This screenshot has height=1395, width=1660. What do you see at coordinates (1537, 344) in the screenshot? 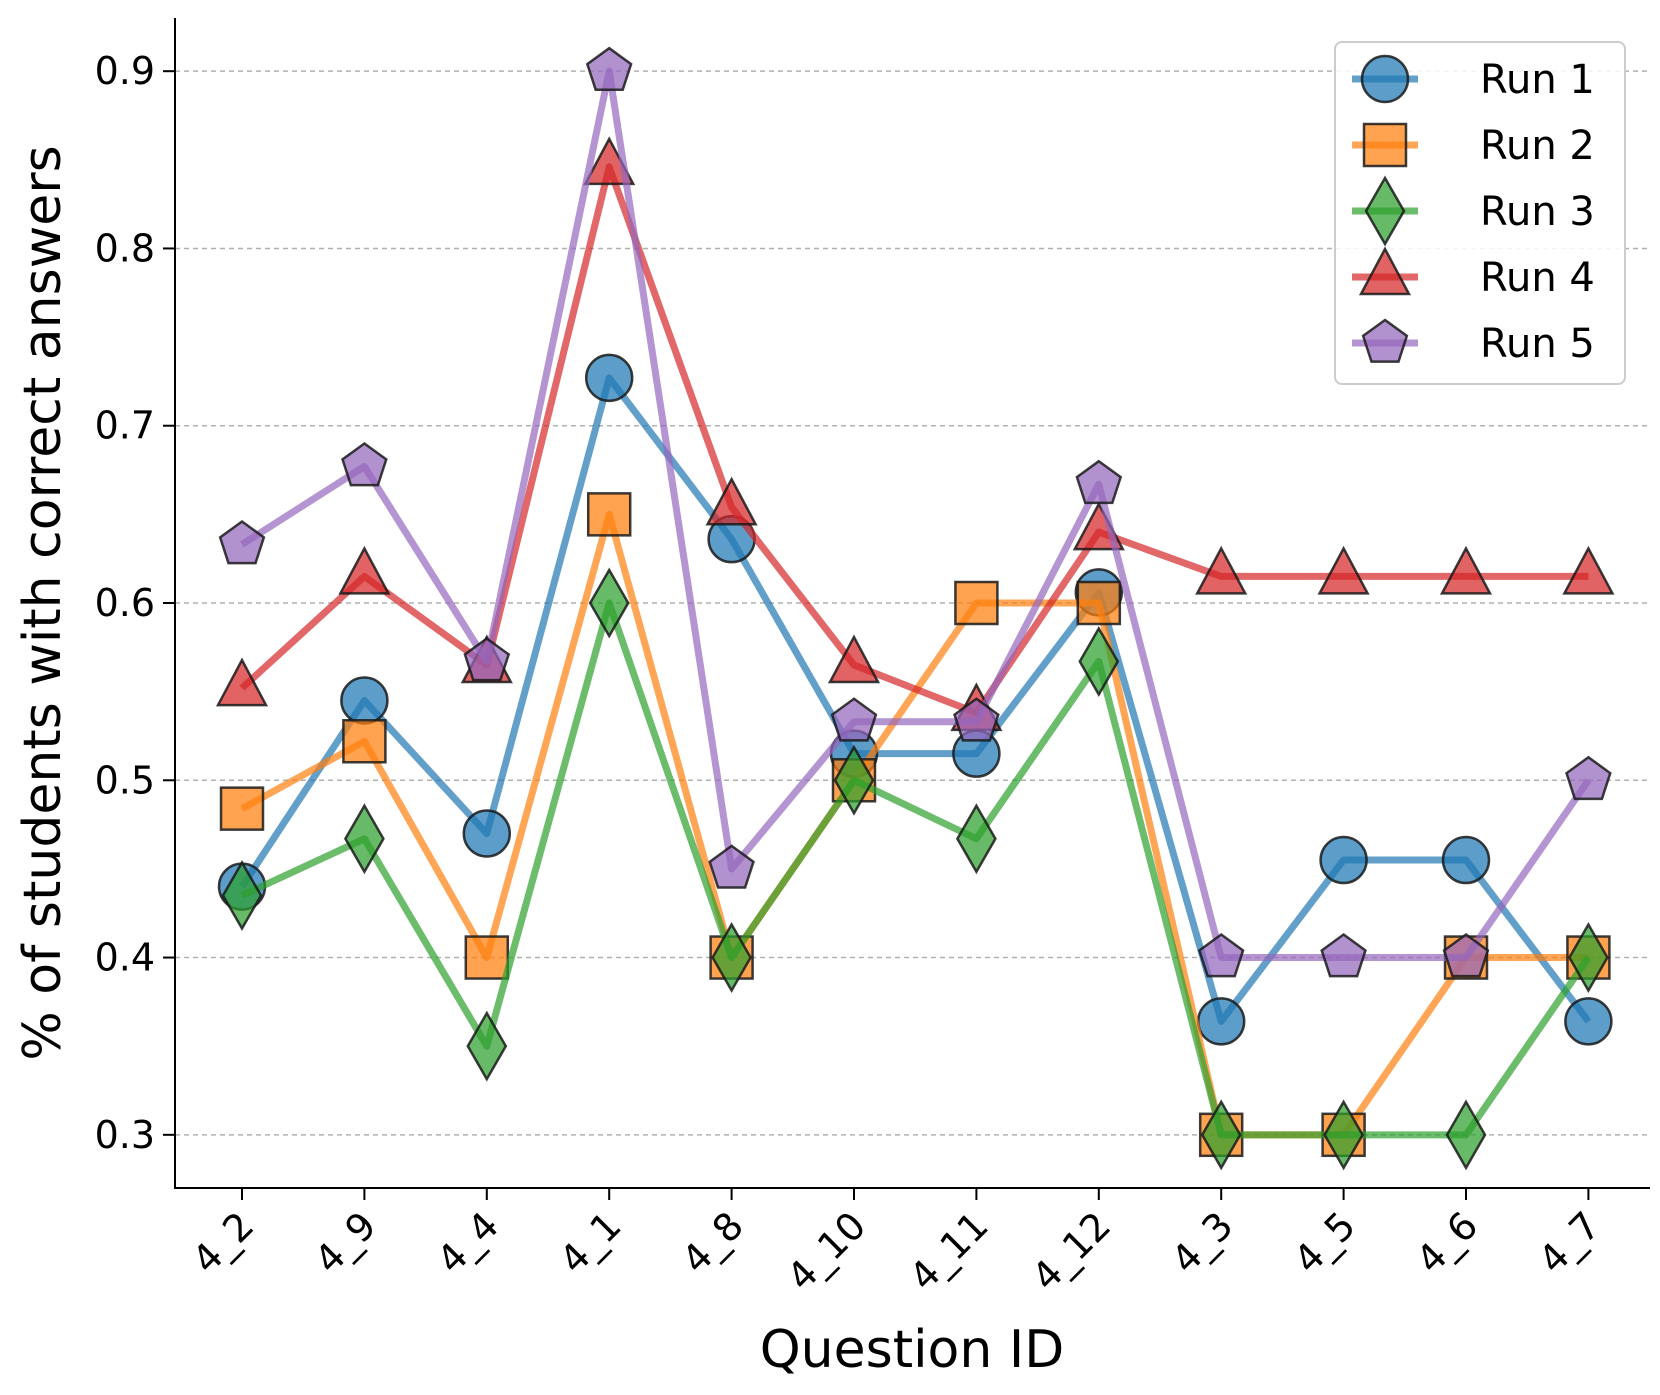
I see `legend-label: Run 5` at bounding box center [1537, 344].